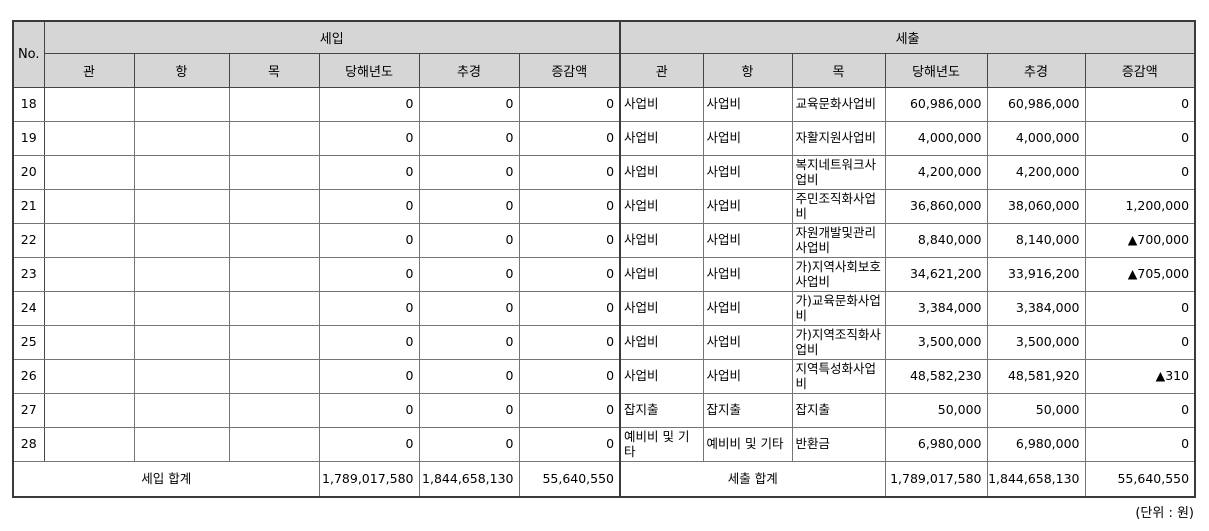 The width and height of the screenshot is (1209, 531). Describe the element at coordinates (838, 410) in the screenshot. I see `expenditure-mok-cell: 잡지출` at that location.